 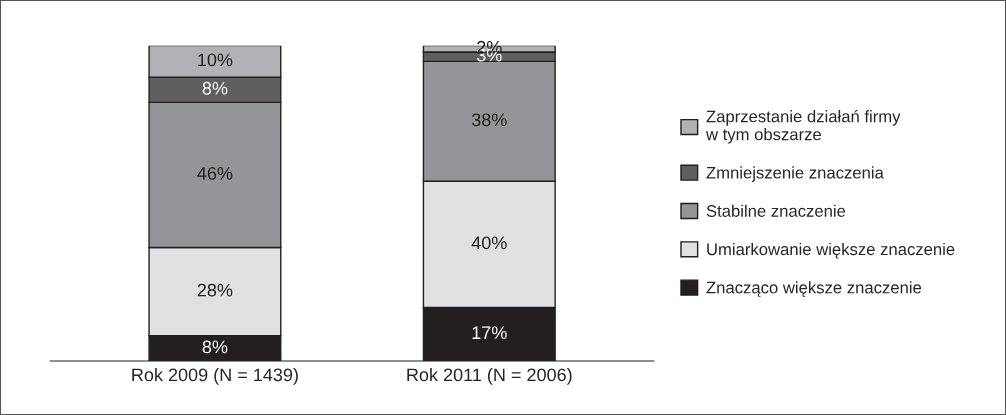 What do you see at coordinates (803, 126) in the screenshot?
I see `legend-label: Zaprzestanie działań firmy w tym obszarze` at bounding box center [803, 126].